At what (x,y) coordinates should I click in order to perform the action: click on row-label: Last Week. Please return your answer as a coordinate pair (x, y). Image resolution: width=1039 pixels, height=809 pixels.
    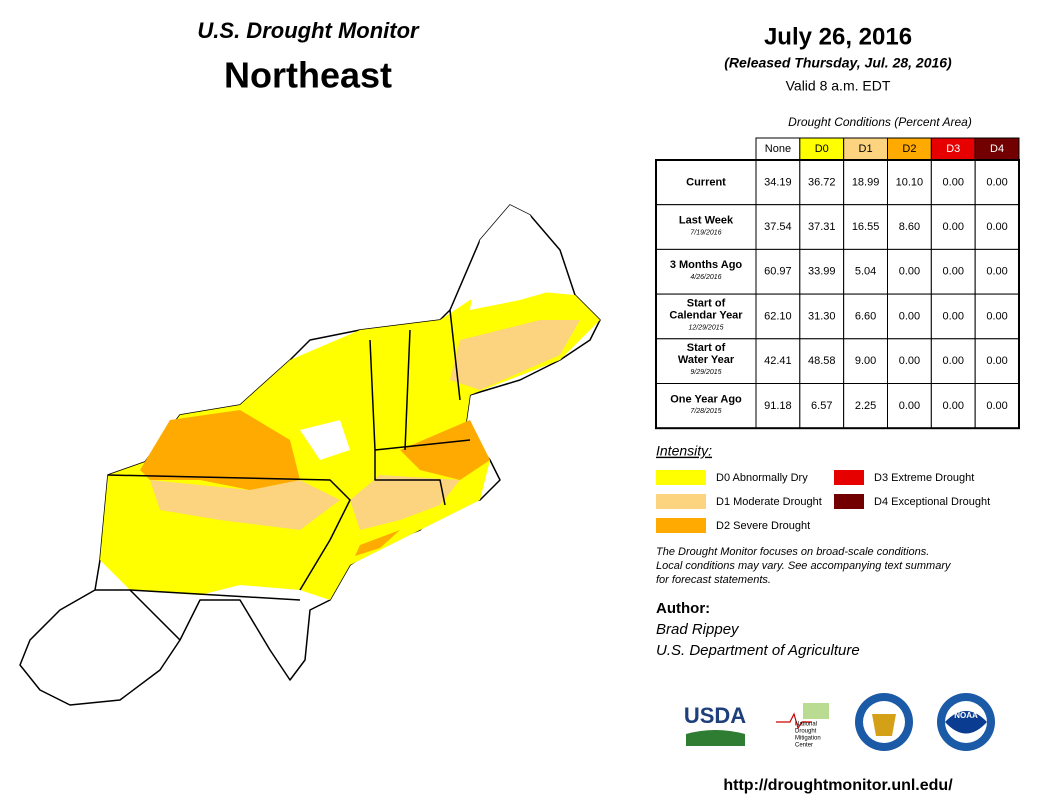
    Looking at the image, I should click on (706, 220).